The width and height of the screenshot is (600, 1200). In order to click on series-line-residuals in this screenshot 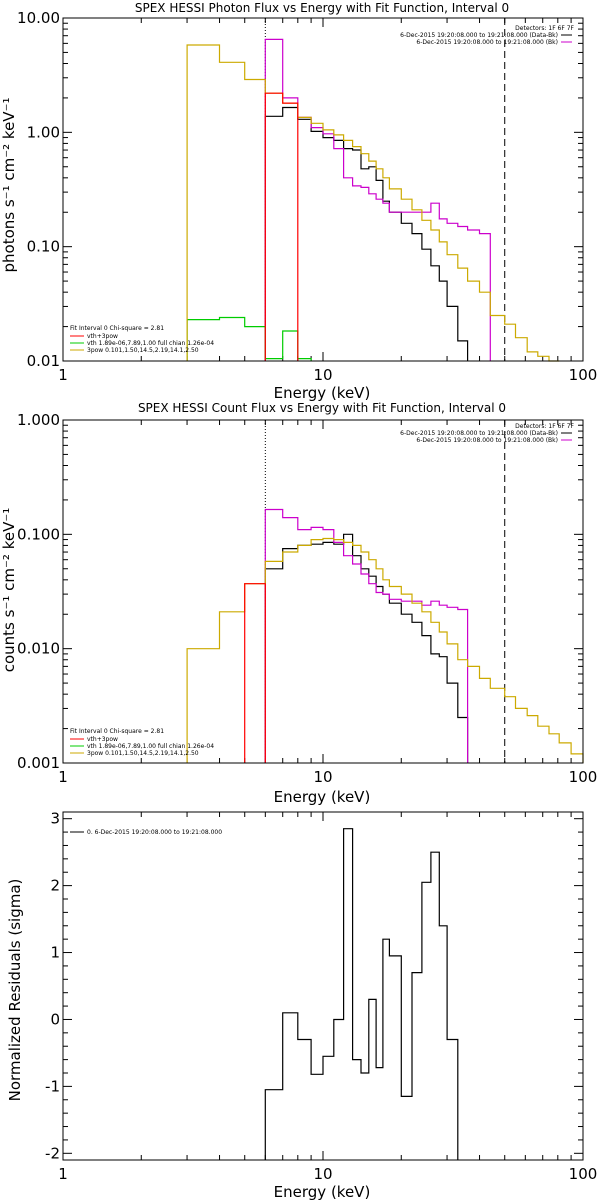, I will do `click(361, 994)`.